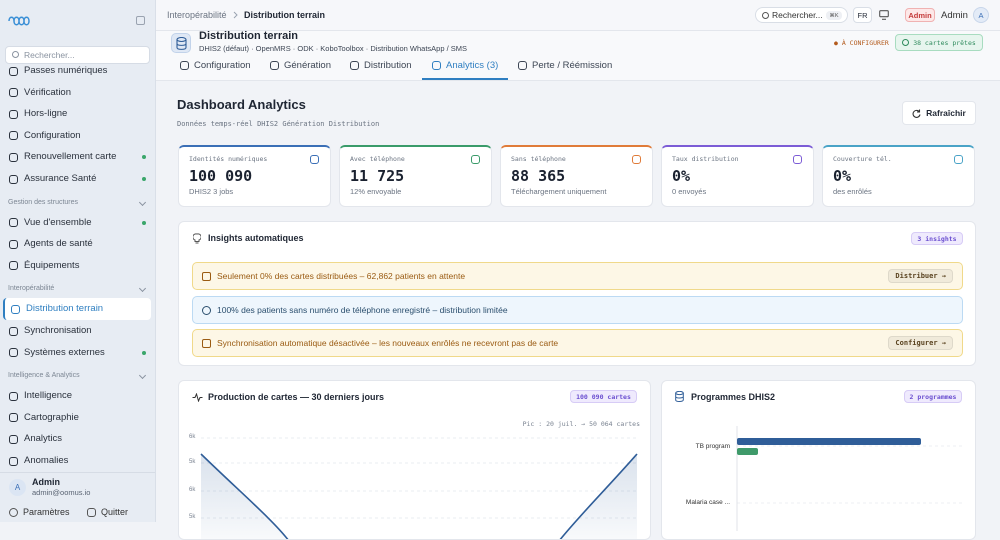 This screenshot has height=540, width=1000. What do you see at coordinates (939, 113) in the screenshot?
I see `refresh-button: Rafraîchir` at bounding box center [939, 113].